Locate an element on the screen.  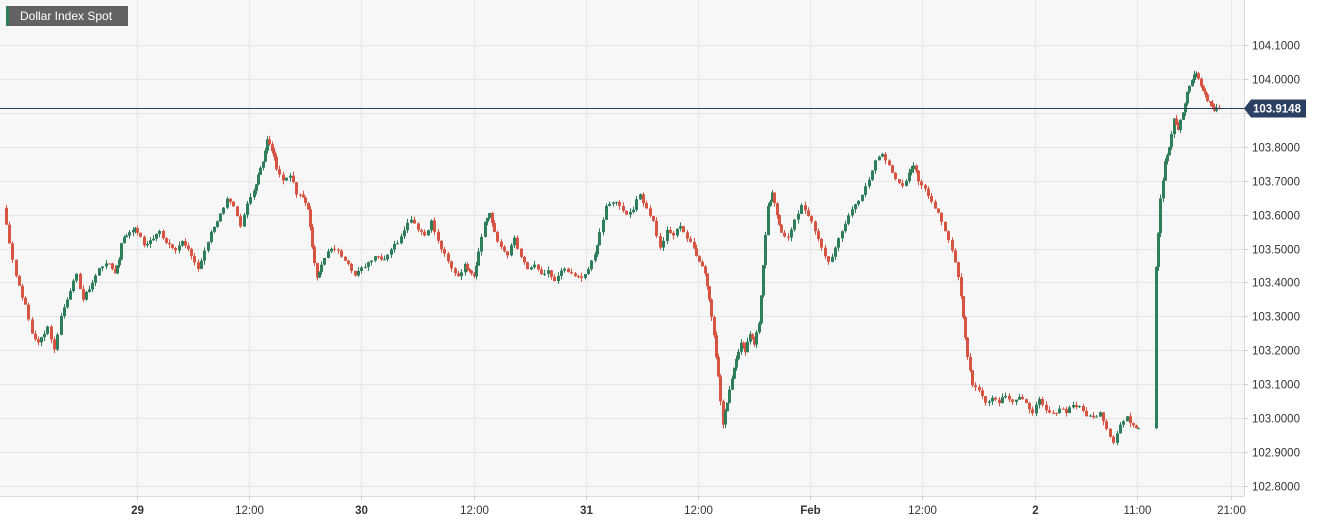
x-tick-label: Feb is located at coordinates (810, 511).